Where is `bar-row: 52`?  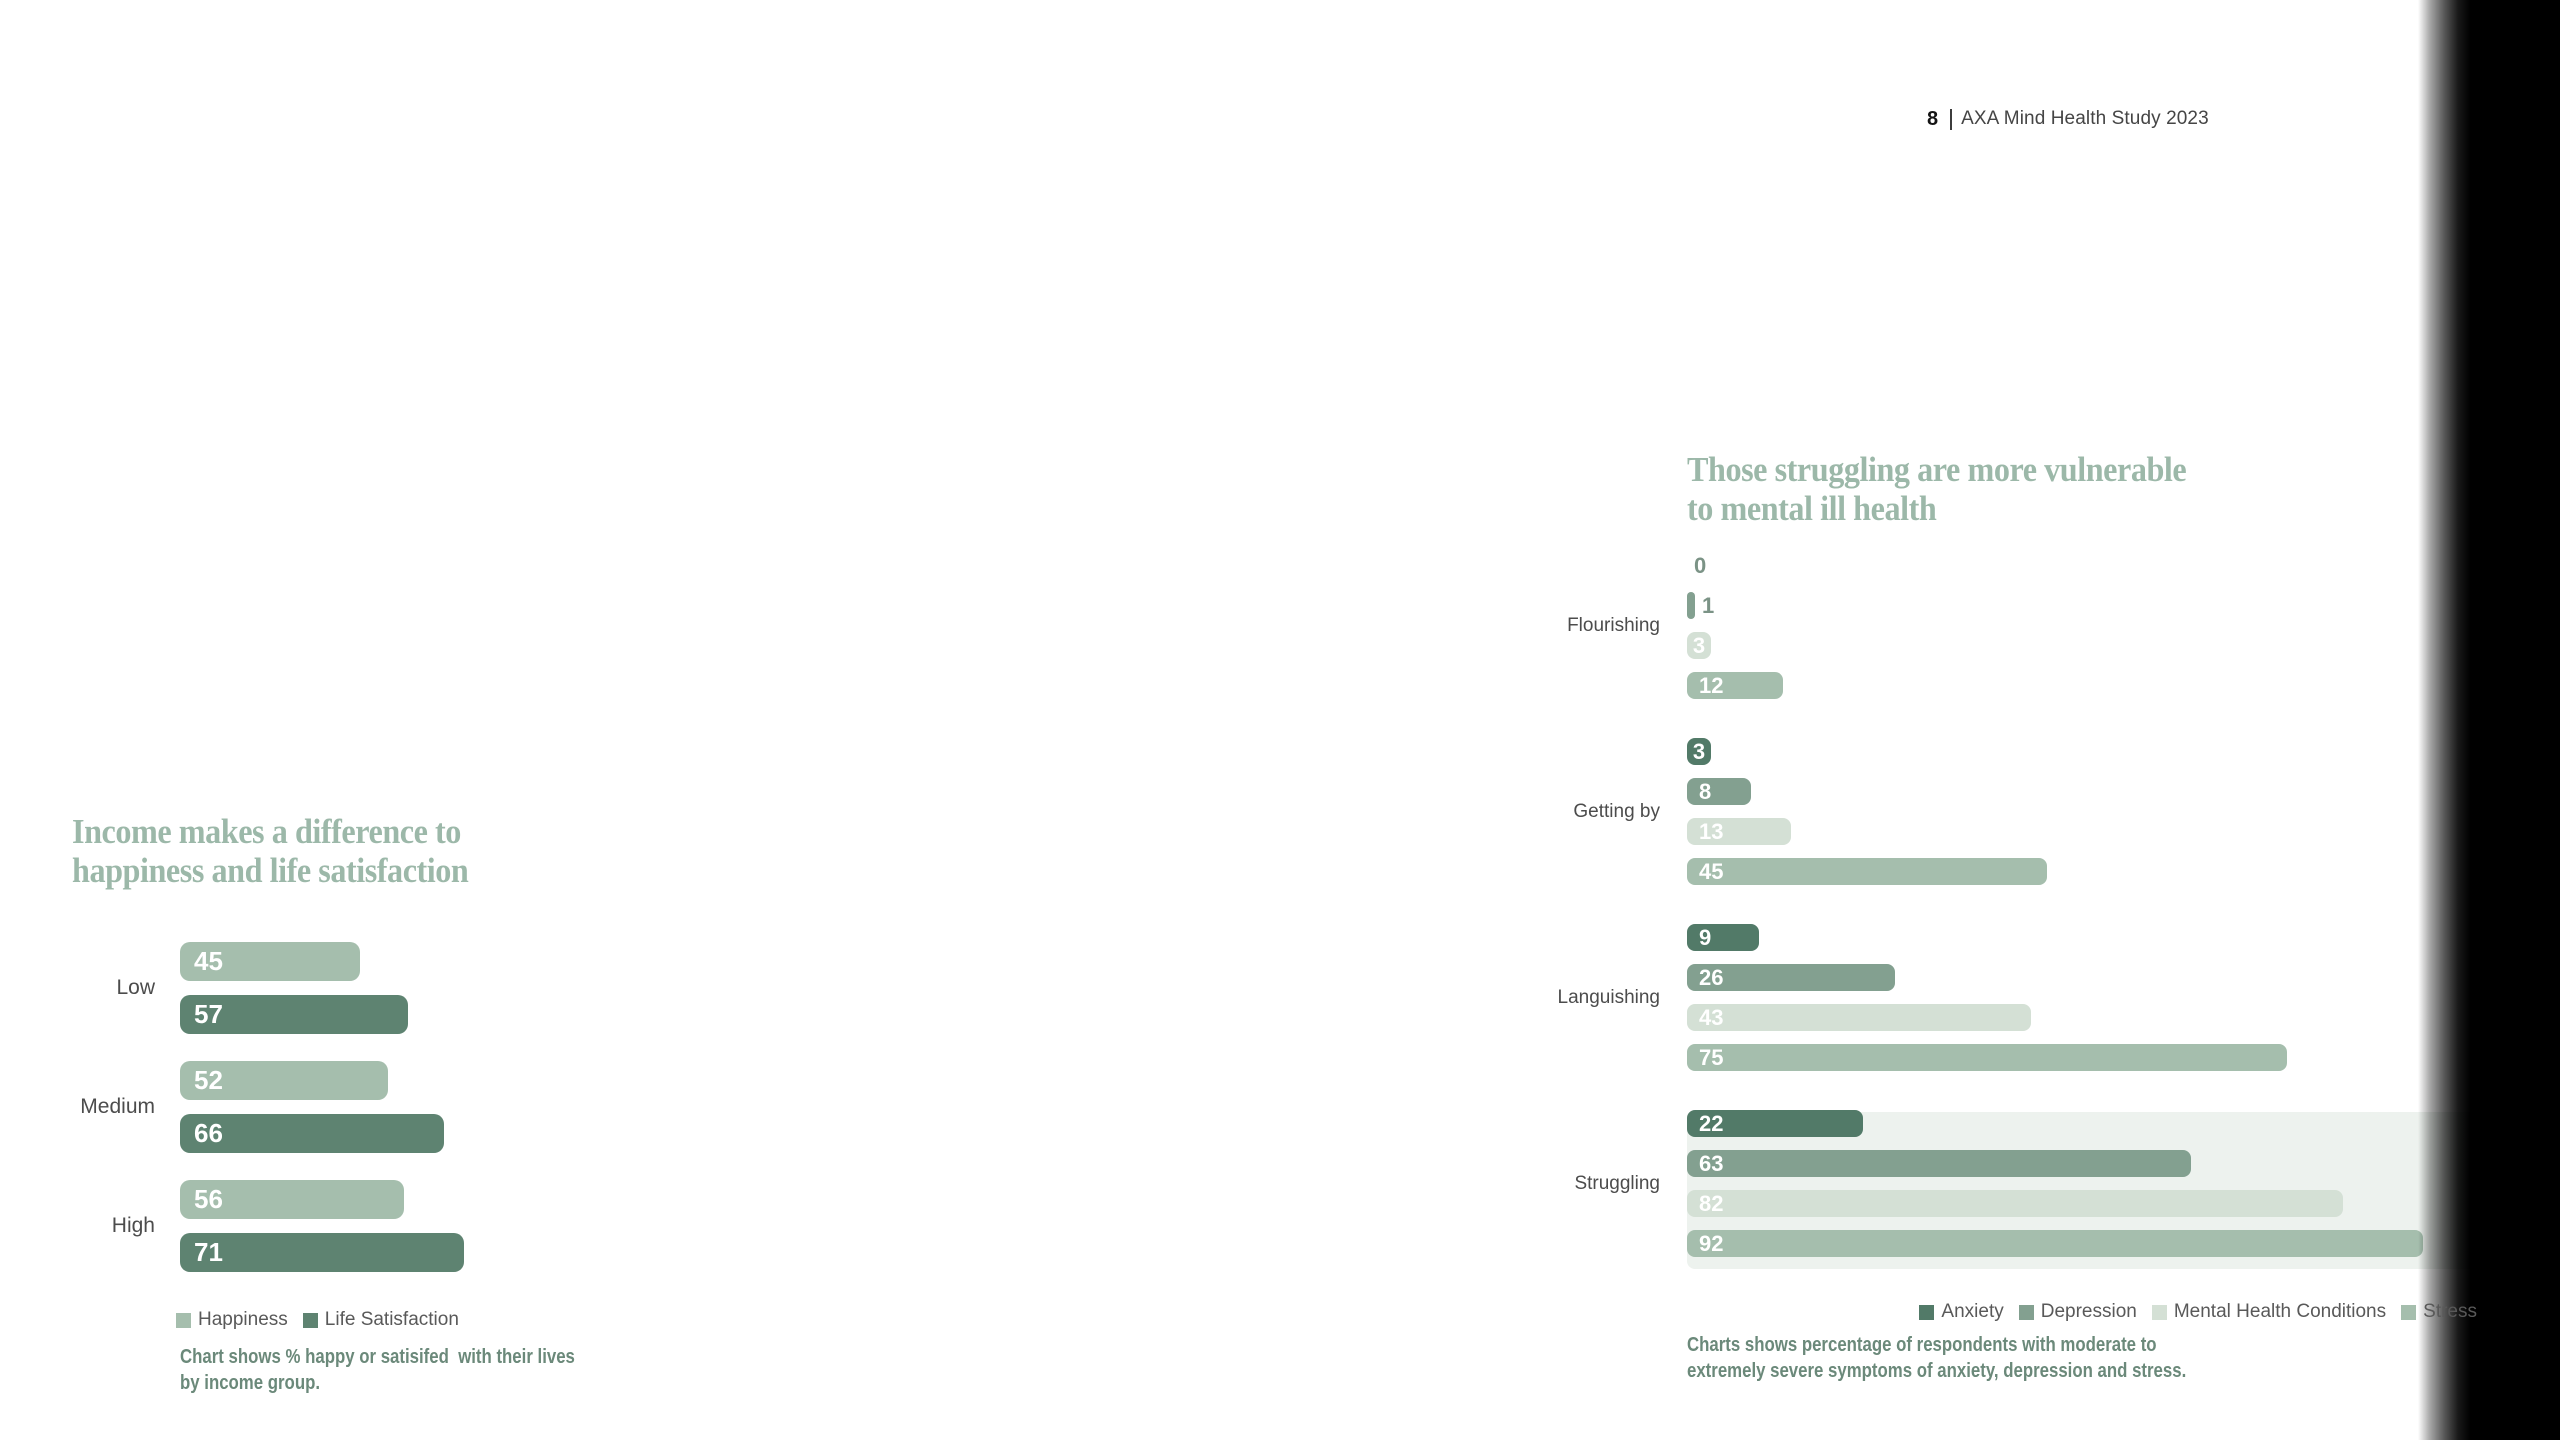 bar-row: 52 is located at coordinates (380, 1080).